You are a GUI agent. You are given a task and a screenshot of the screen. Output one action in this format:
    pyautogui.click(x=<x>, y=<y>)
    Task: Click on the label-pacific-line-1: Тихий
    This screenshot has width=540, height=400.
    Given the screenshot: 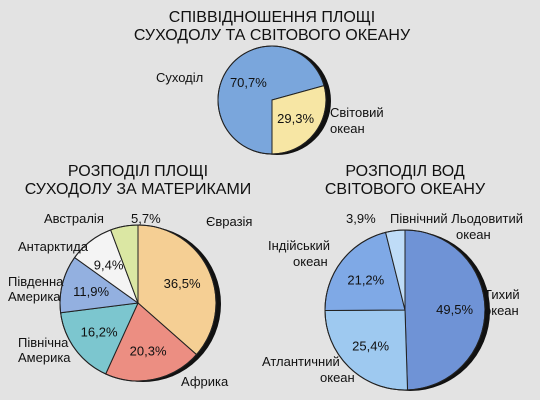 What is the action you would take?
    pyautogui.click(x=502, y=294)
    